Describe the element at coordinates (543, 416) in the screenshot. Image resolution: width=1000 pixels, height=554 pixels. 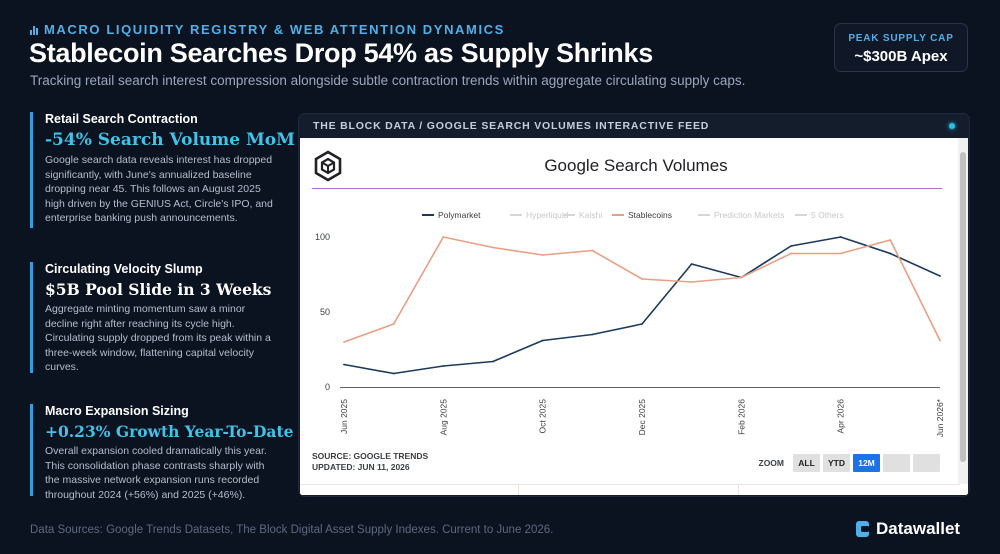
I see `x-tick-label: Oct 2025` at that location.